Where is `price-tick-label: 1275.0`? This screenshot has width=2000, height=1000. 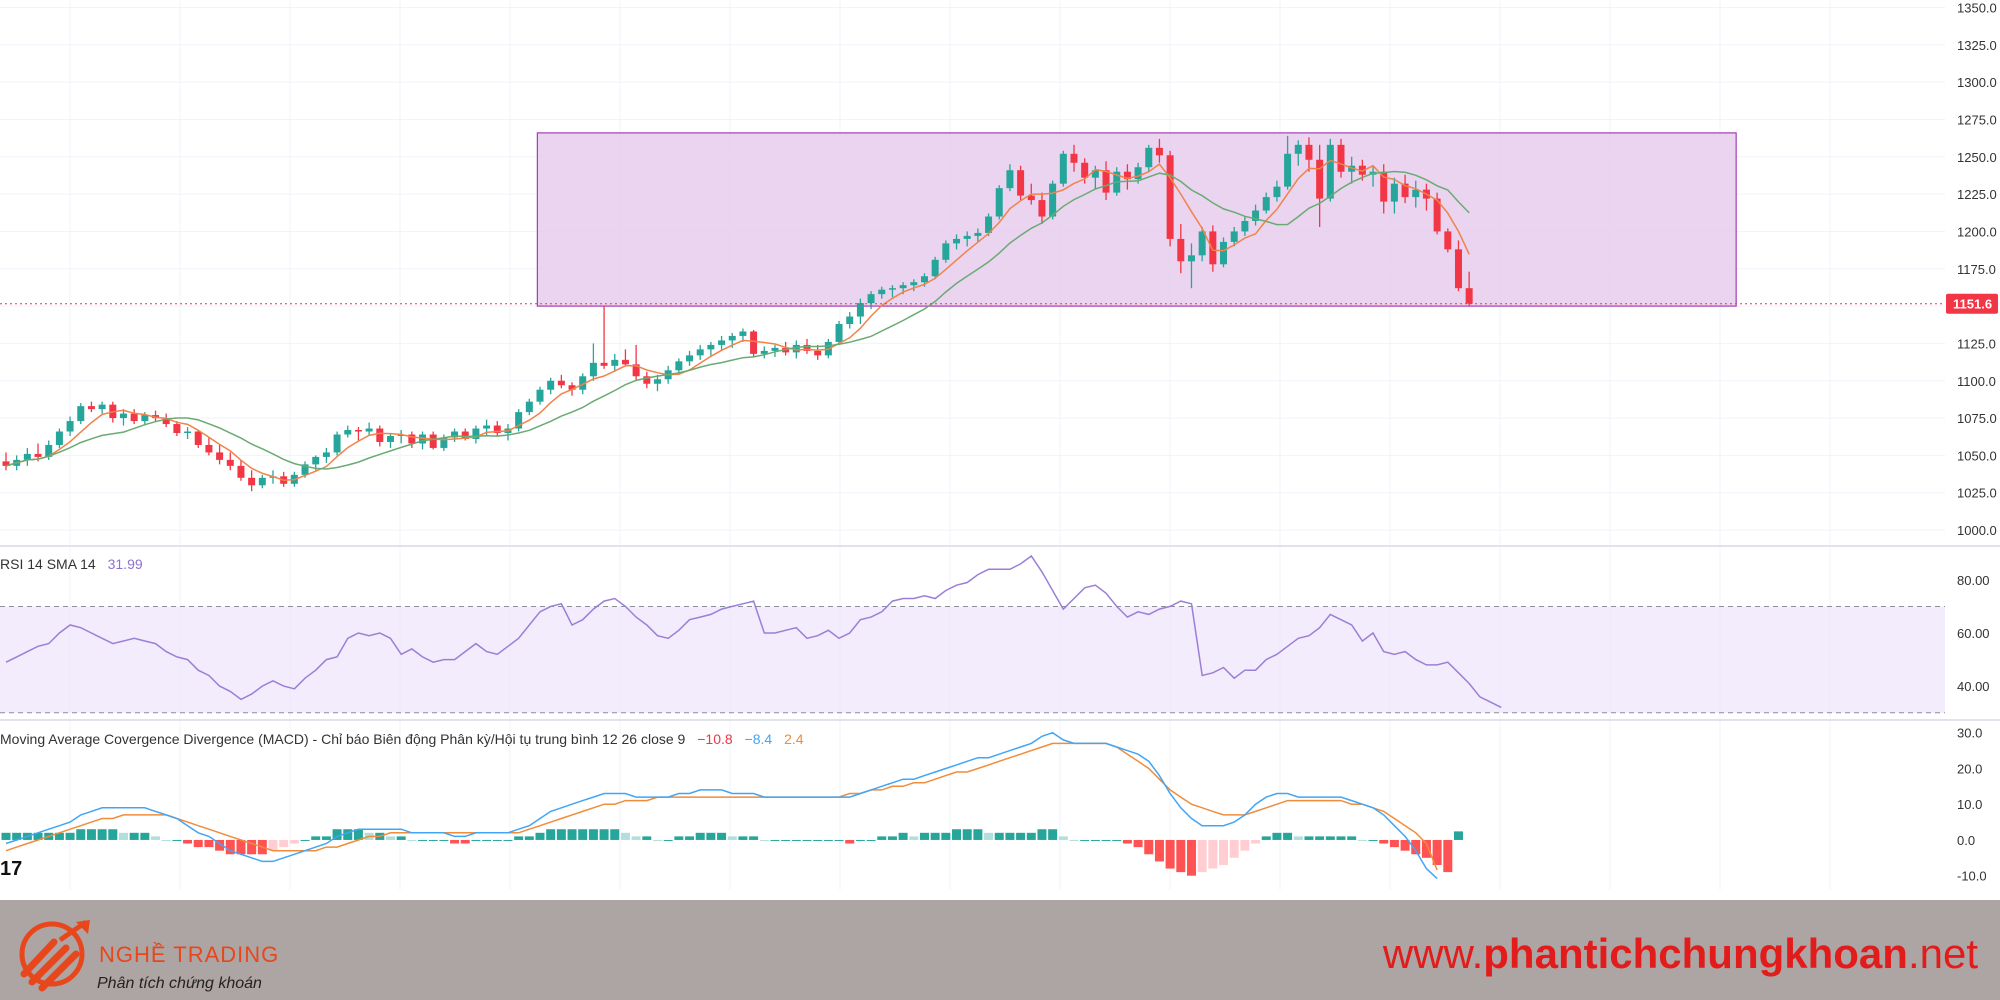
price-tick-label: 1275.0 is located at coordinates (1977, 119).